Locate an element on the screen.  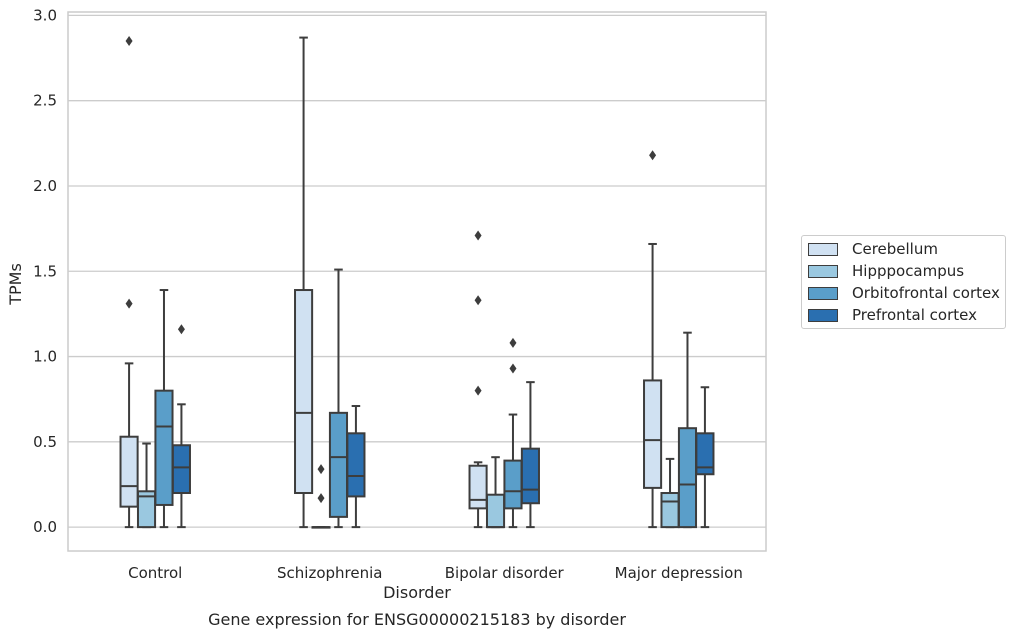
legend-item-cerebellum: Cerebellum is located at coordinates (873, 249).